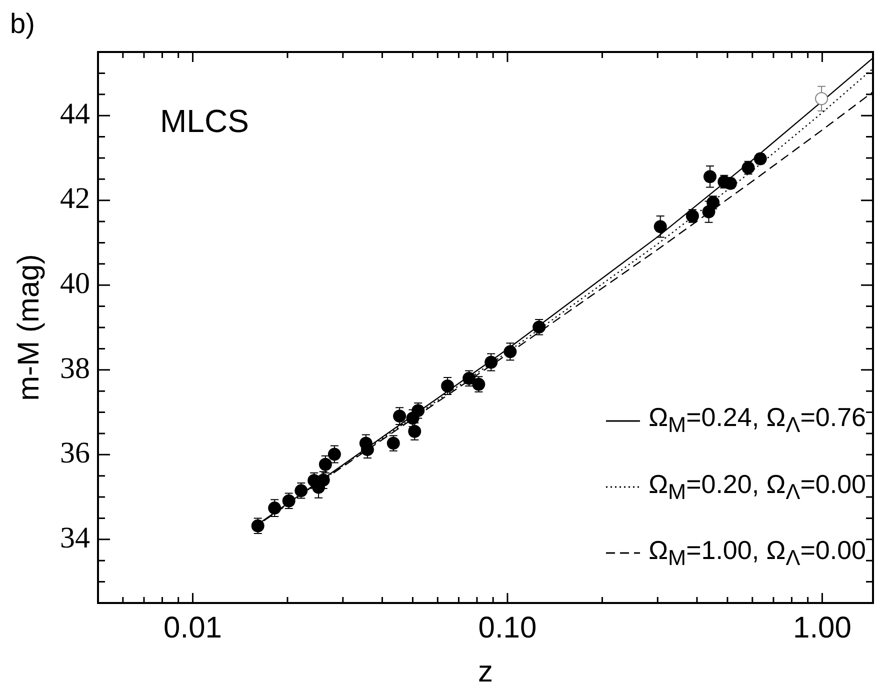 This screenshot has width=888, height=699. Describe the element at coordinates (485, 671) in the screenshot. I see `x-axis-title: z` at that location.